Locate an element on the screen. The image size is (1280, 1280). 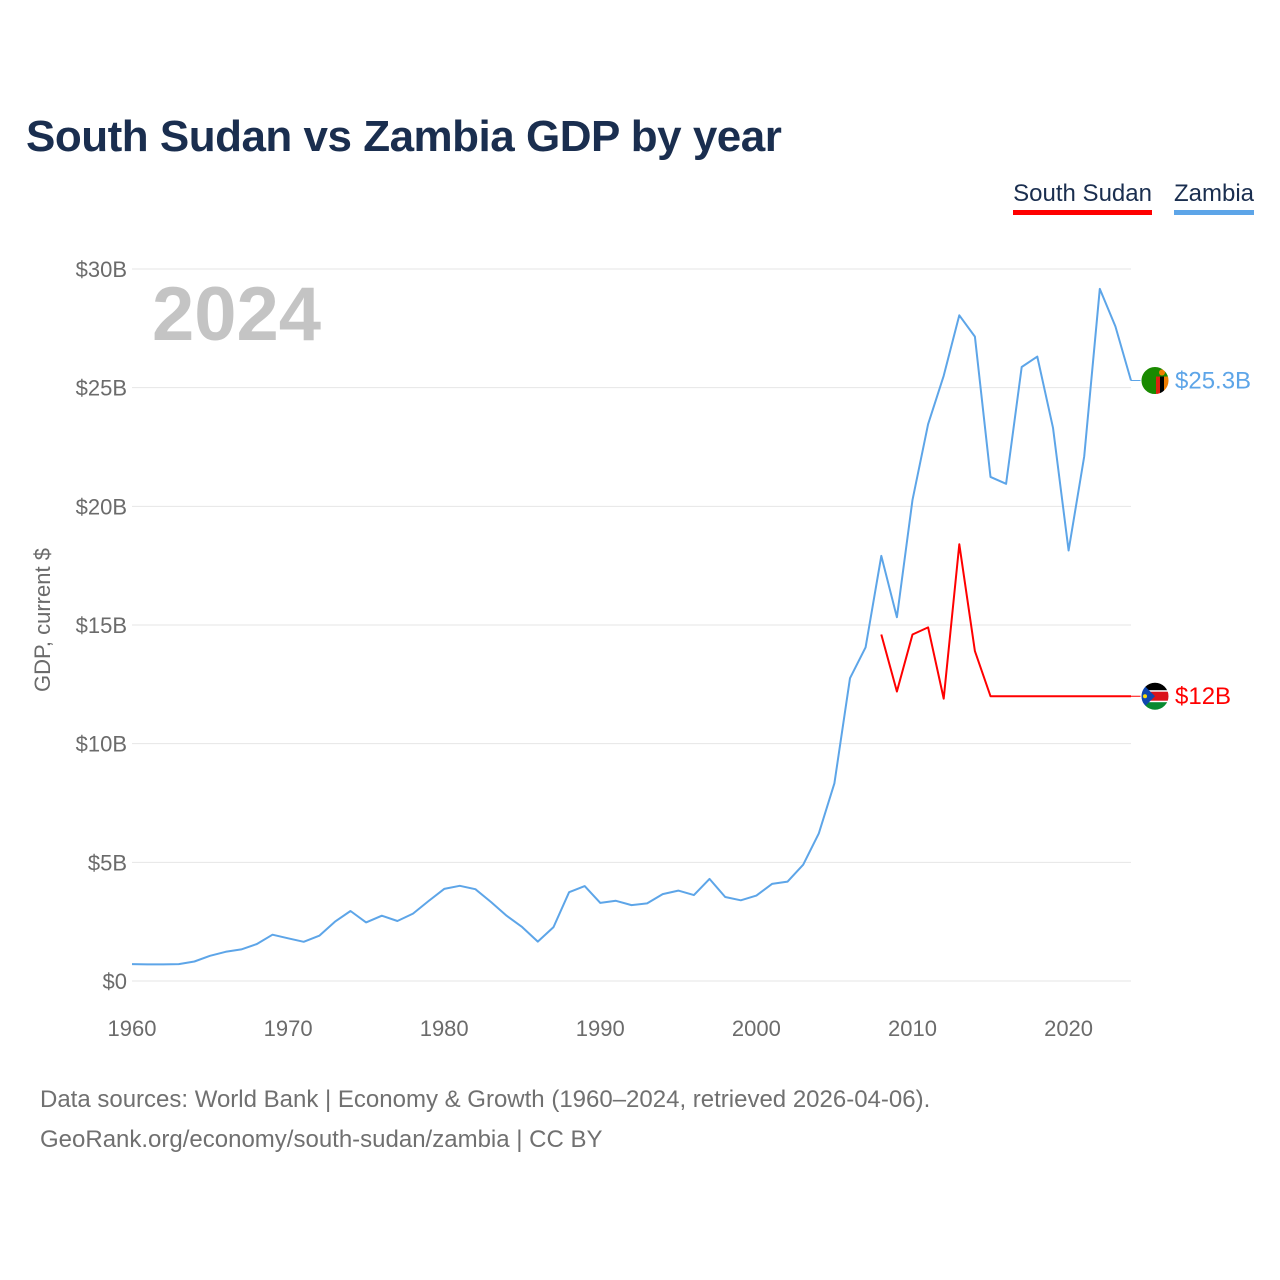
y-axis-title: GDP, current $ is located at coordinates (42, 620).